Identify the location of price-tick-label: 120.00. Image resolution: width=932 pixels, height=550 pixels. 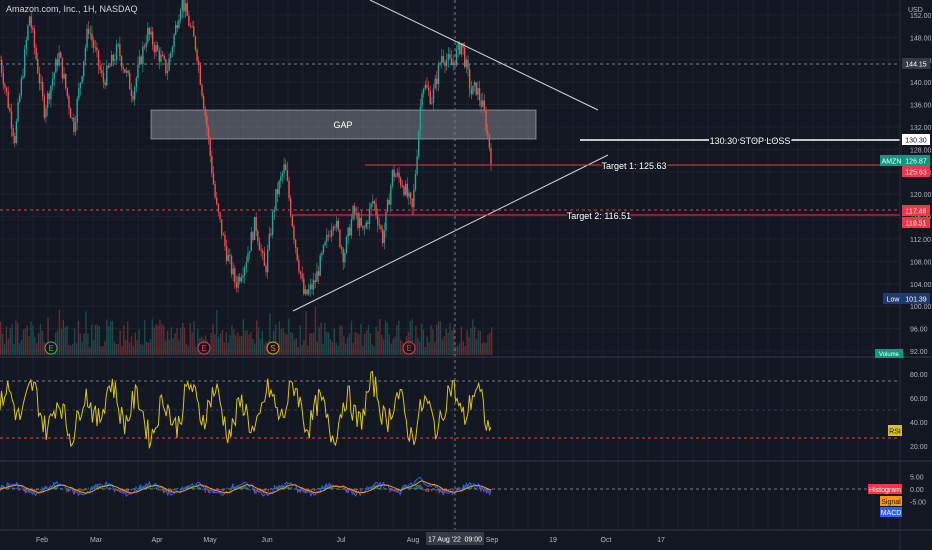
(921, 195).